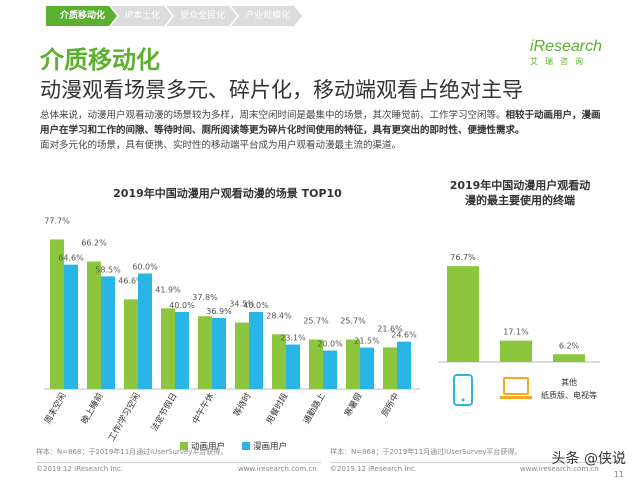  What do you see at coordinates (279, 315) in the screenshot?
I see `scene-value-label: 28.4%` at bounding box center [279, 315].